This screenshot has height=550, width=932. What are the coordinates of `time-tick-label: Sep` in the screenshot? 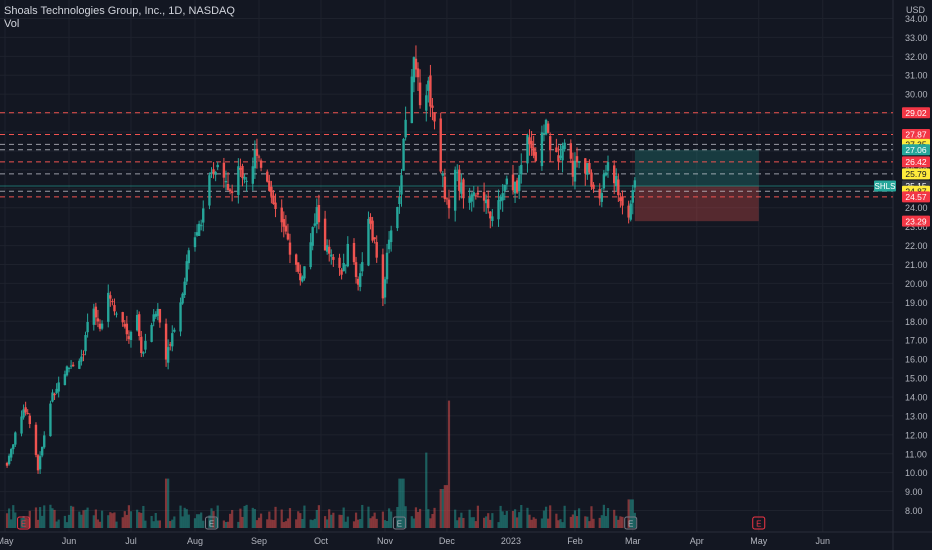 It's located at (259, 541).